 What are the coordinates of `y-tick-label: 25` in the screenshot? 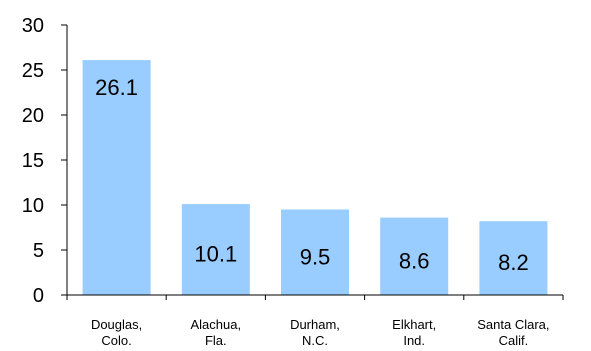 It's located at (33, 71).